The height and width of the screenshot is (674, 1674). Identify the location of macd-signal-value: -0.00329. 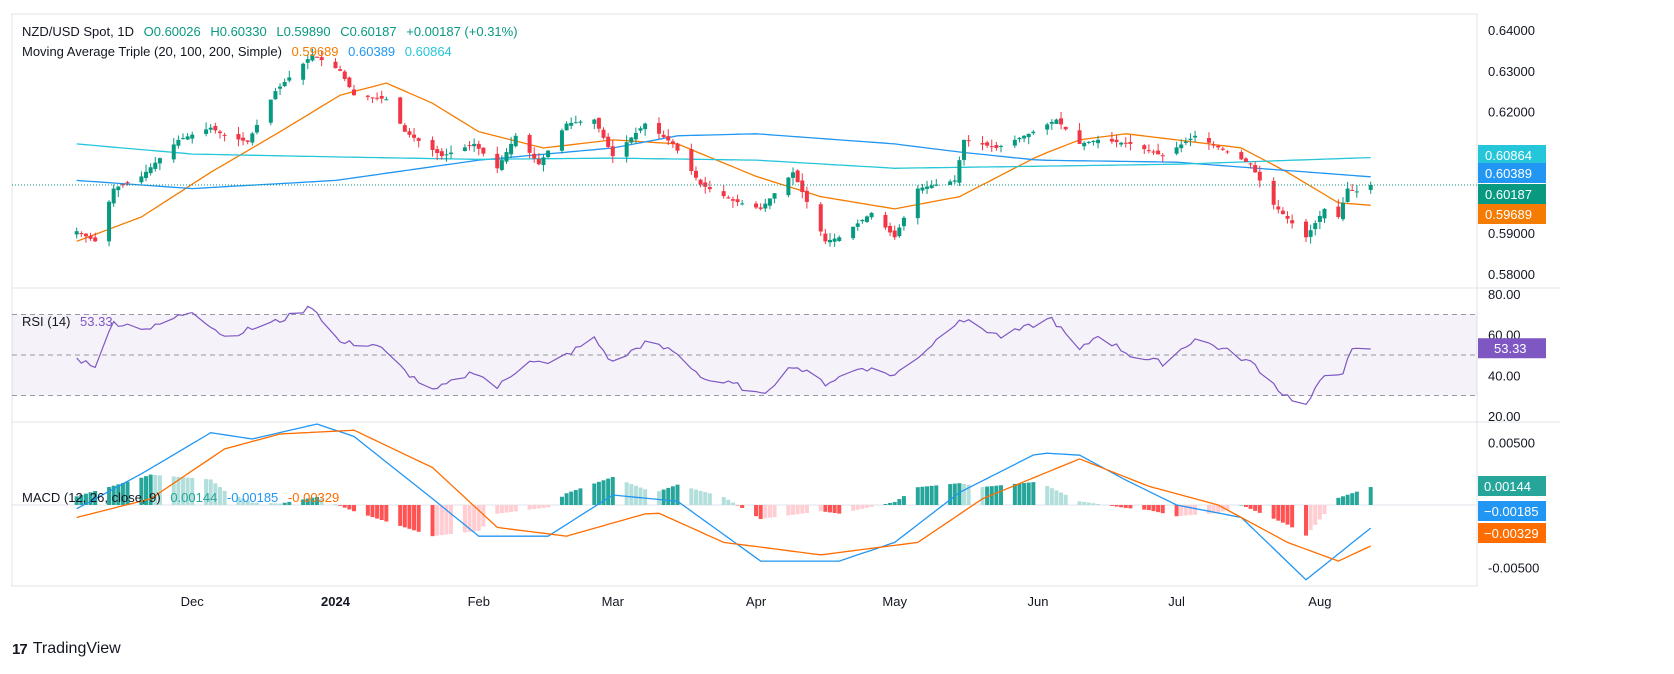
(313, 497).